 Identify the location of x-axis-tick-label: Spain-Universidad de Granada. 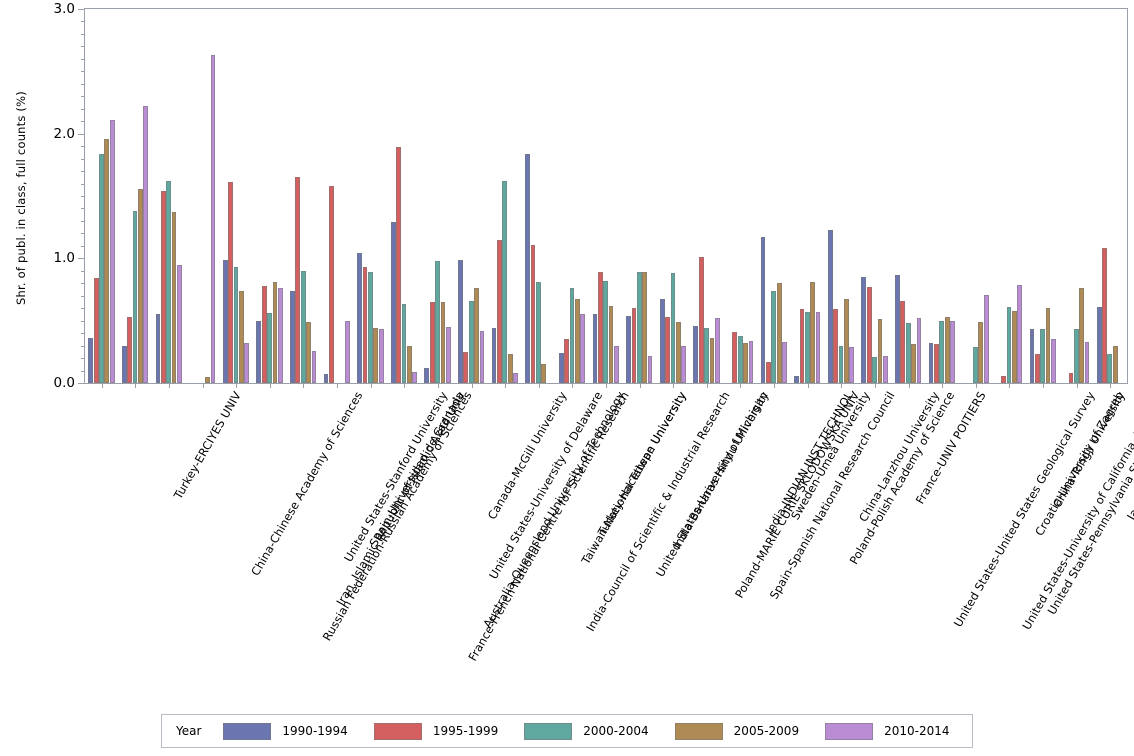
(416, 469).